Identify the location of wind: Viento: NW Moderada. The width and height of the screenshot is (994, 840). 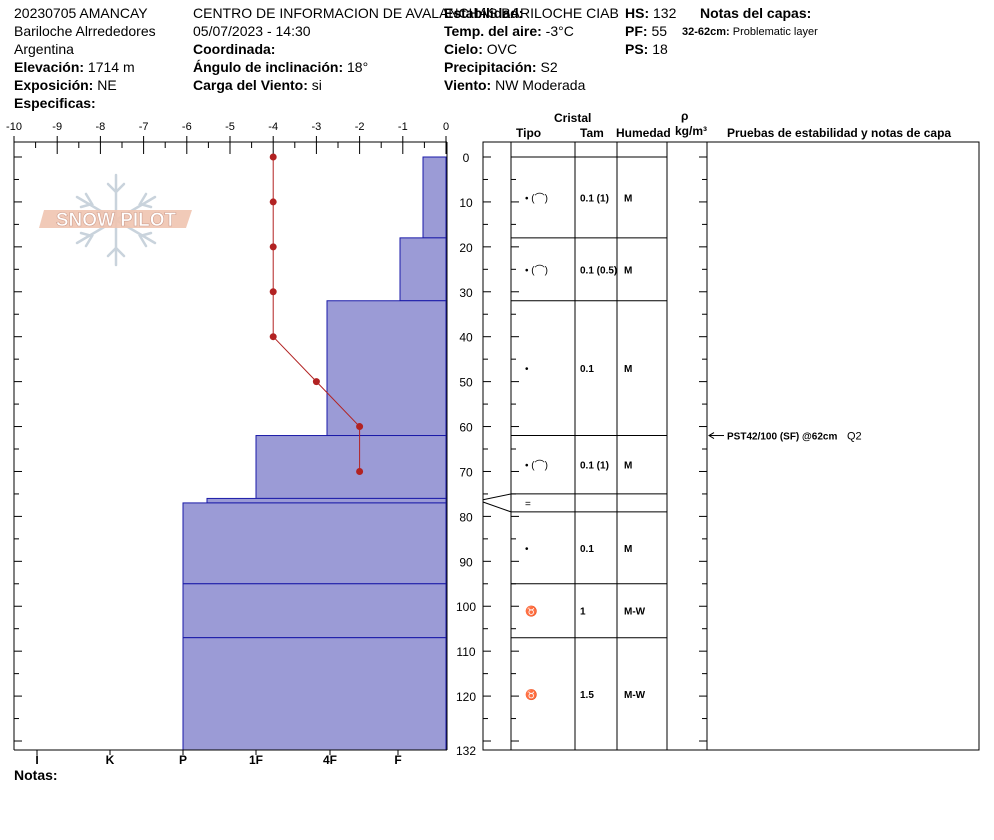
(514, 85).